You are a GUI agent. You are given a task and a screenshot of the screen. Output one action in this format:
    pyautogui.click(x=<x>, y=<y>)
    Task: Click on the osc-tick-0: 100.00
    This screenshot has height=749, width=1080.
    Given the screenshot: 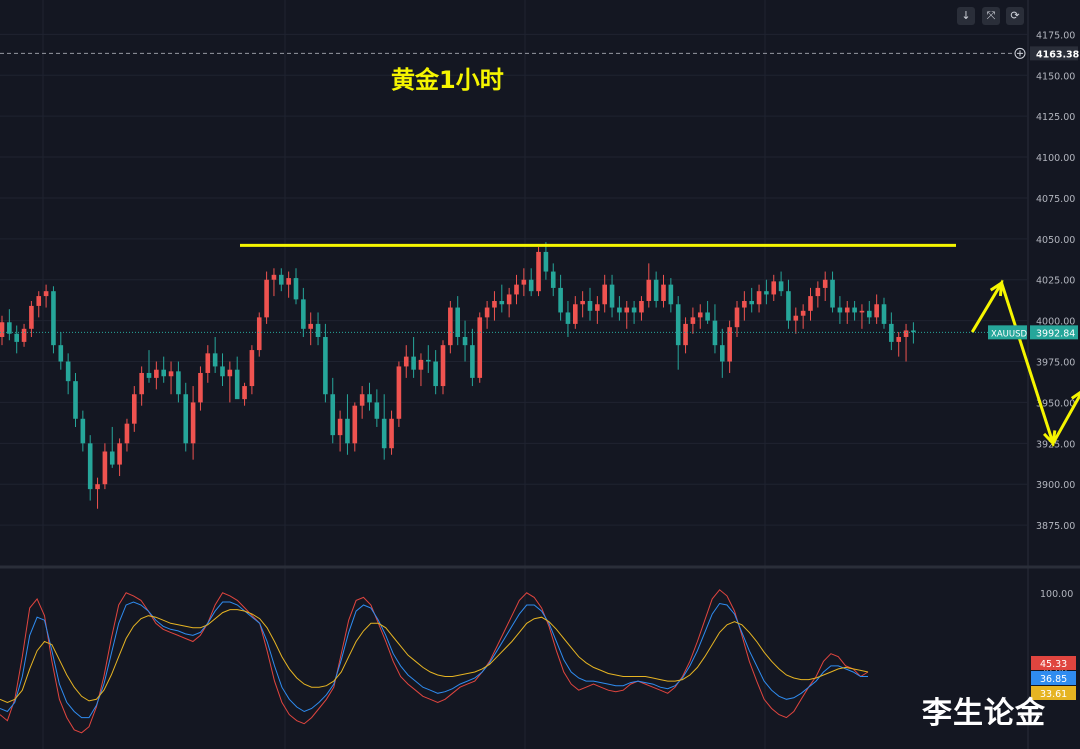 What is the action you would take?
    pyautogui.click(x=1056, y=594)
    